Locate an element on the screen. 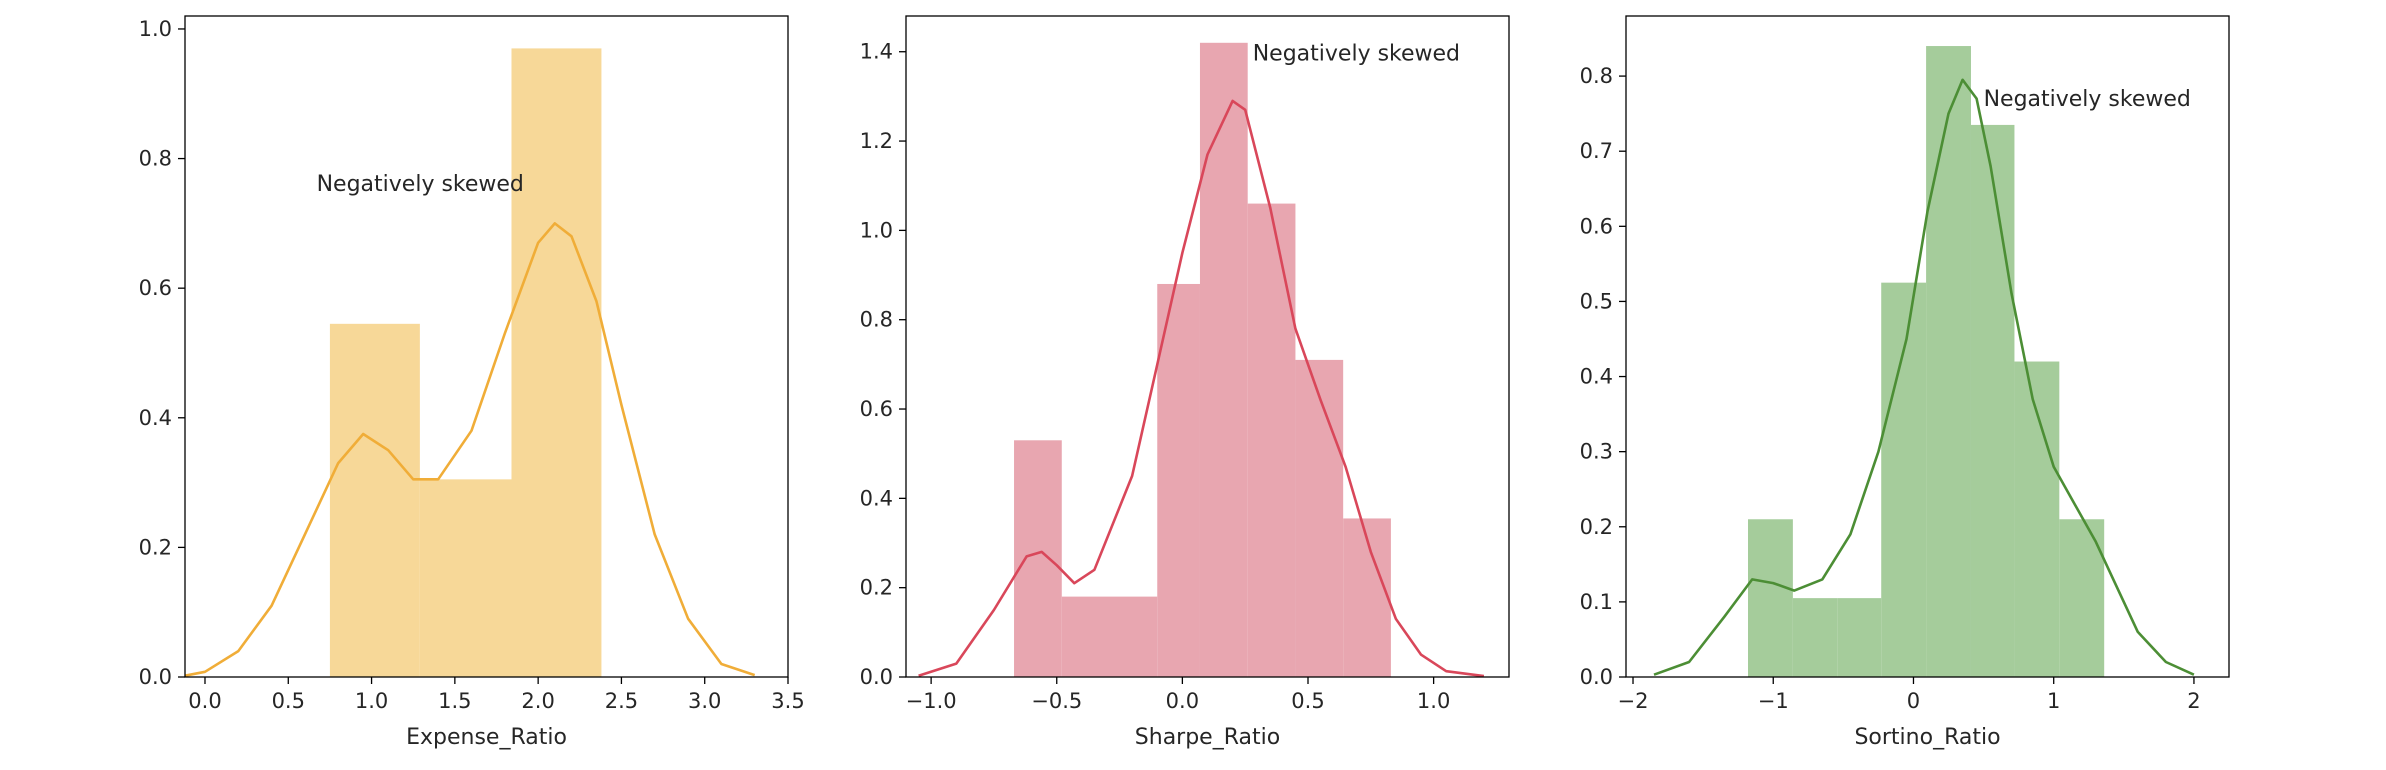 The image size is (2386, 770). x-tick-label: −1.0 is located at coordinates (931, 701).